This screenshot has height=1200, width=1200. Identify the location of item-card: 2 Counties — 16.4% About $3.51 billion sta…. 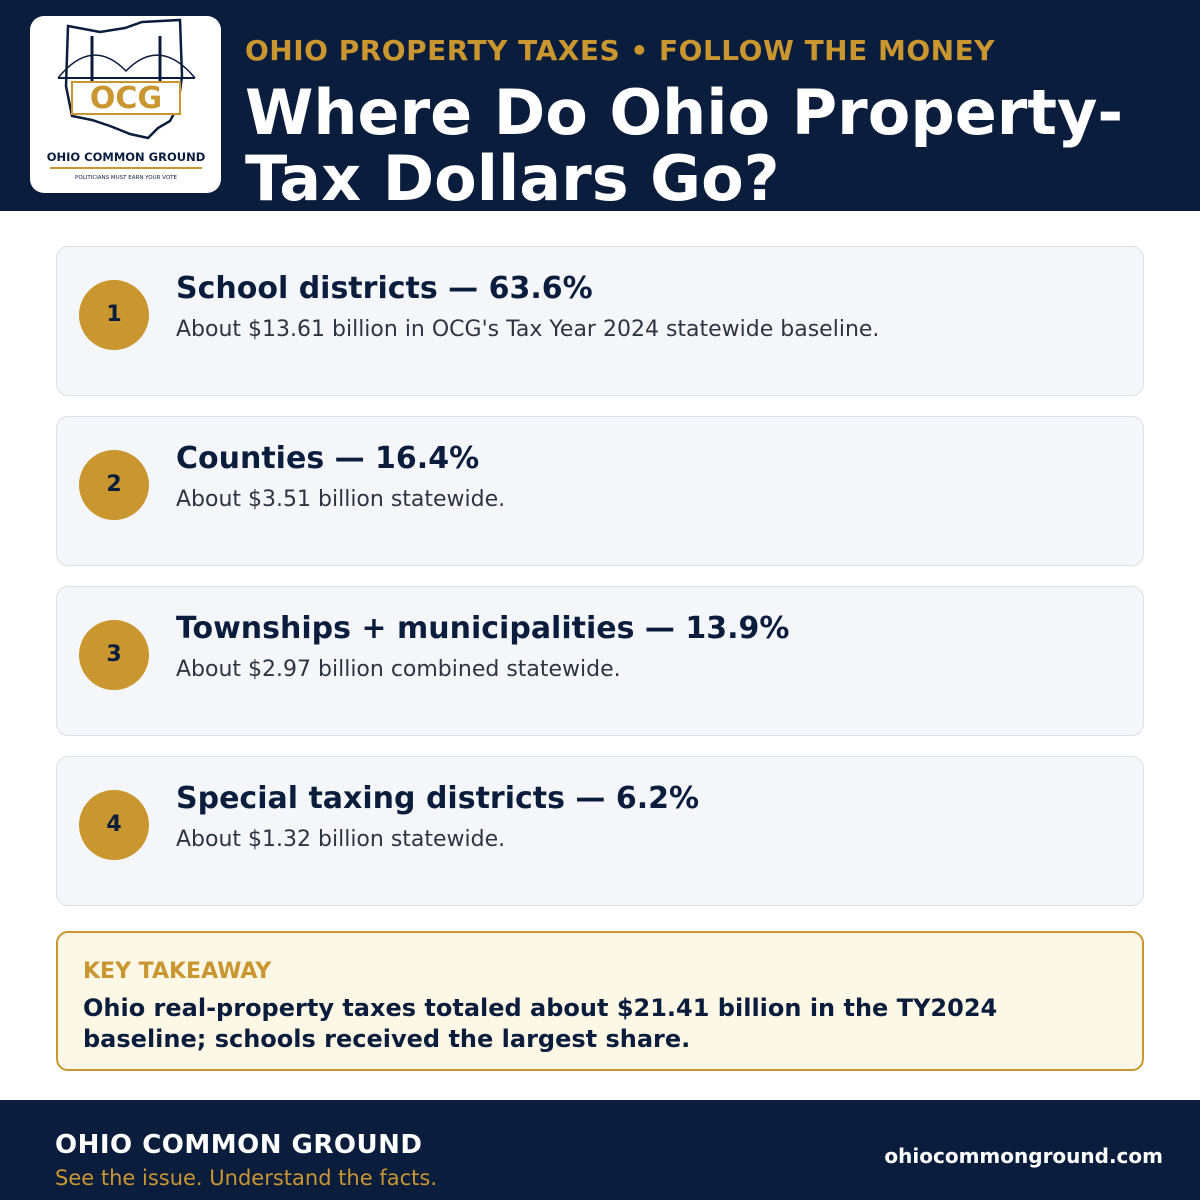
(600, 491).